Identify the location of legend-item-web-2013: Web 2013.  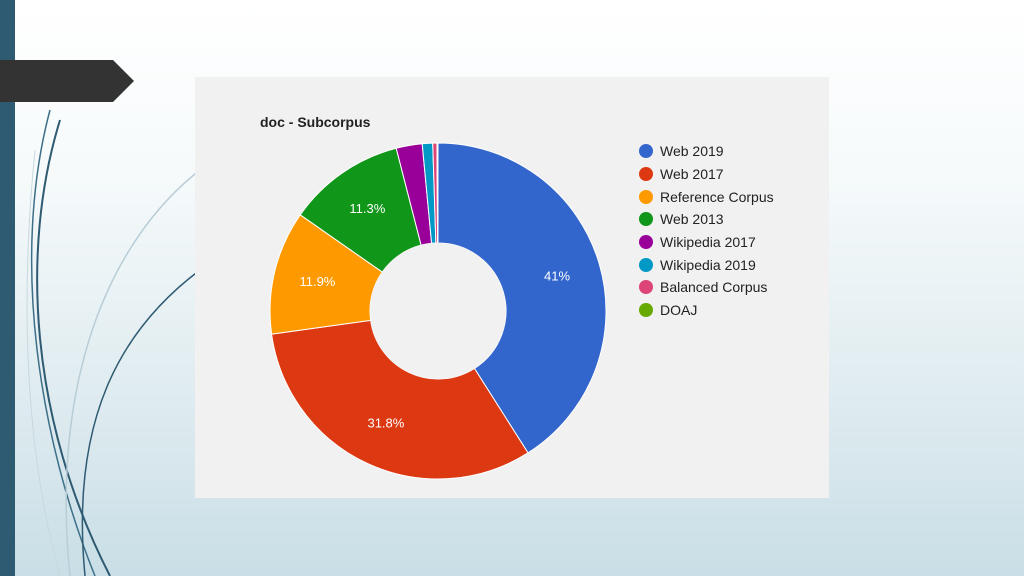
(706, 219).